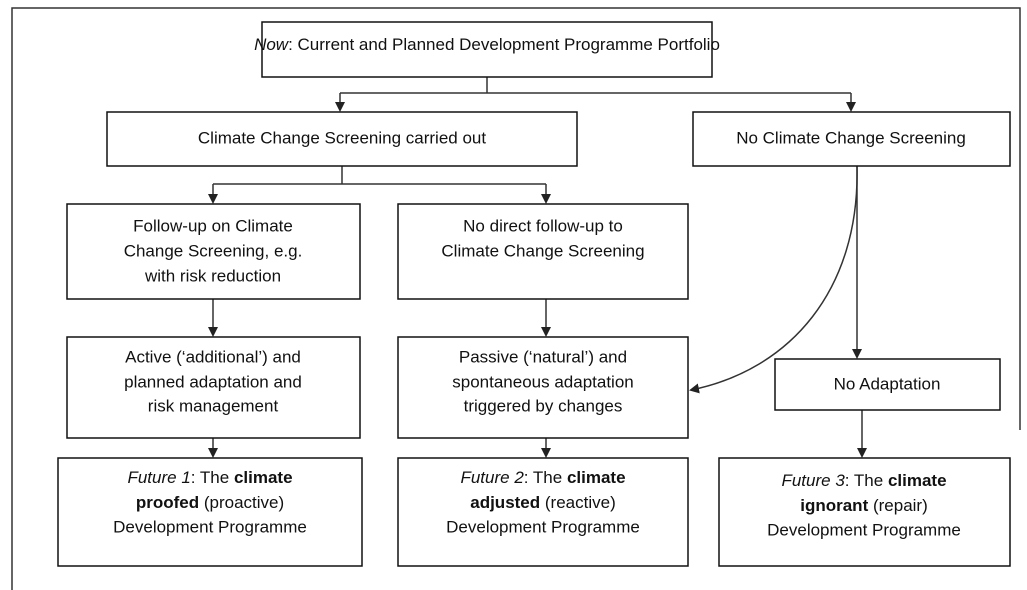 This screenshot has height=590, width=1027. I want to click on node-text: Future 3: The climate, so click(863, 480).